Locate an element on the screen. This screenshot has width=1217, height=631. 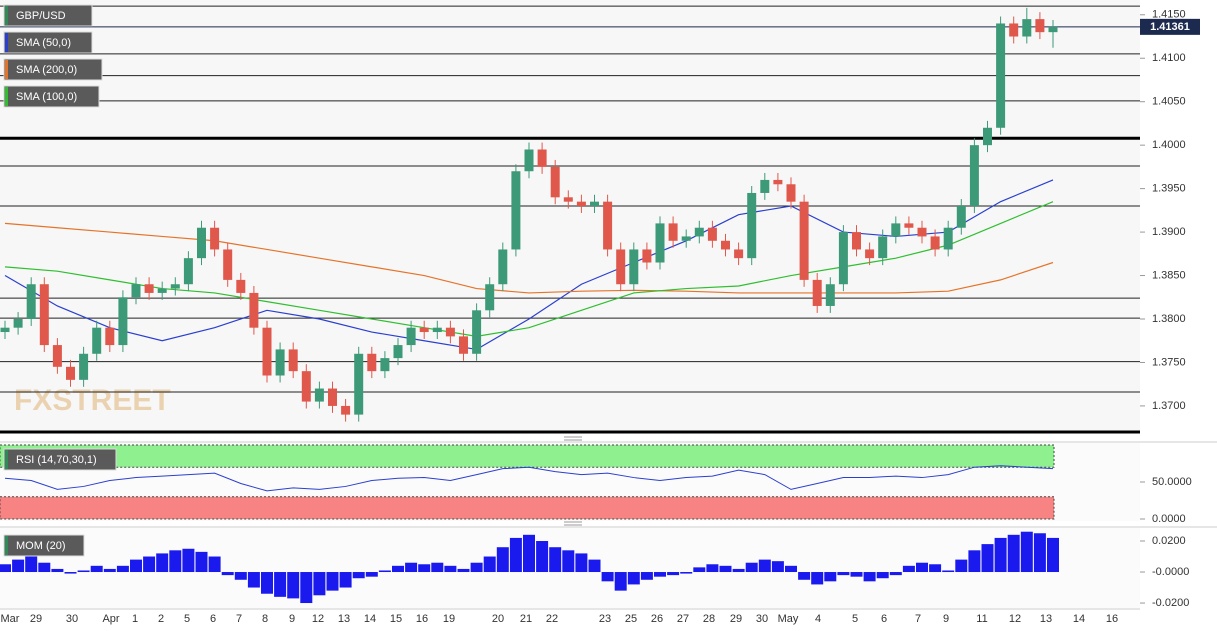
x-tick-label: 15 is located at coordinates (396, 619).